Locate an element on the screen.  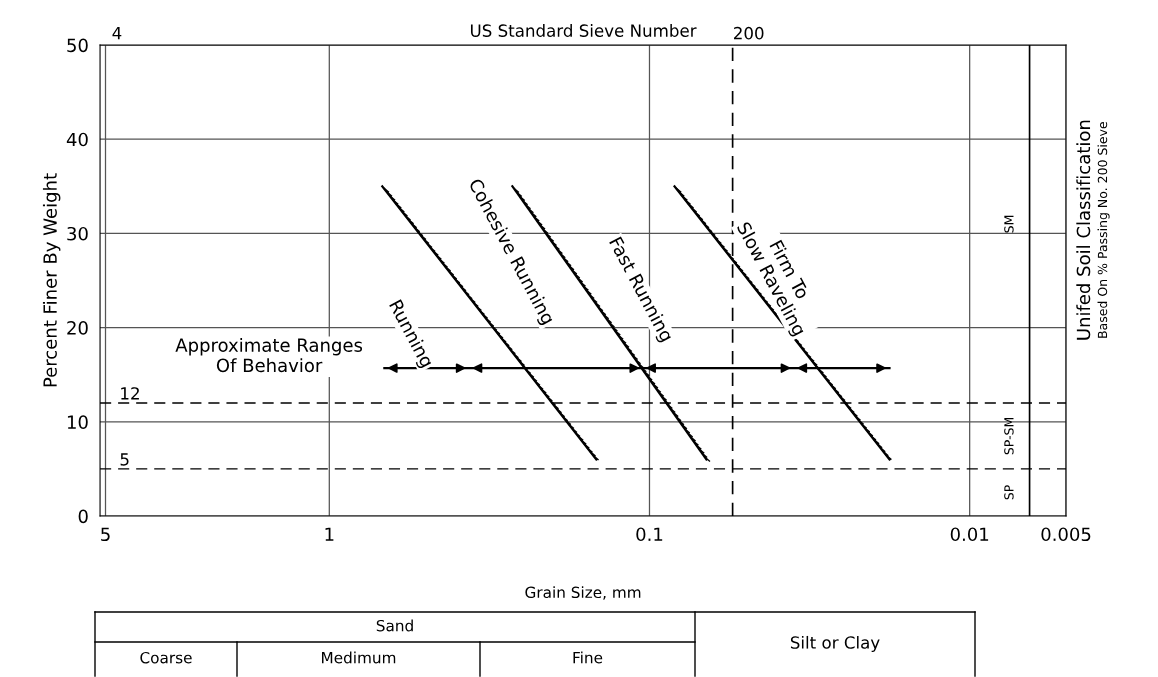
y-tick-label: 50 is located at coordinates (77, 45).